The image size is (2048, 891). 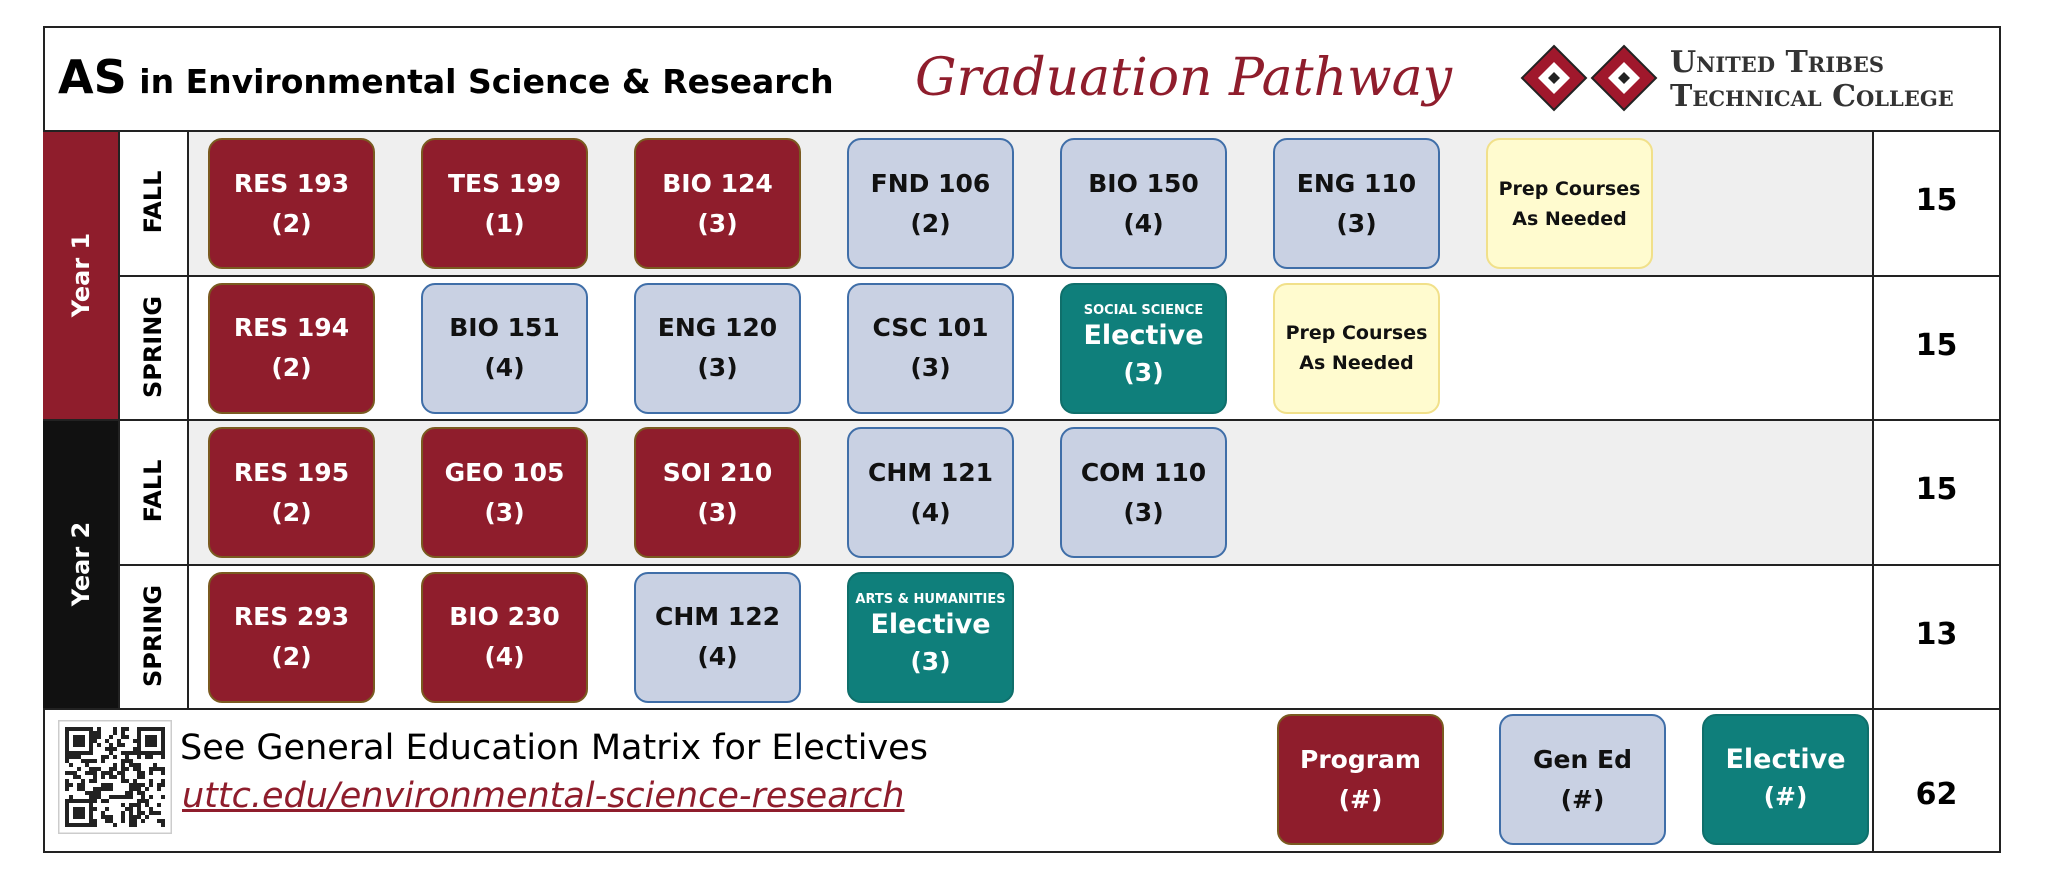 I want to click on course-box: RES 293 (2), so click(x=291, y=637).